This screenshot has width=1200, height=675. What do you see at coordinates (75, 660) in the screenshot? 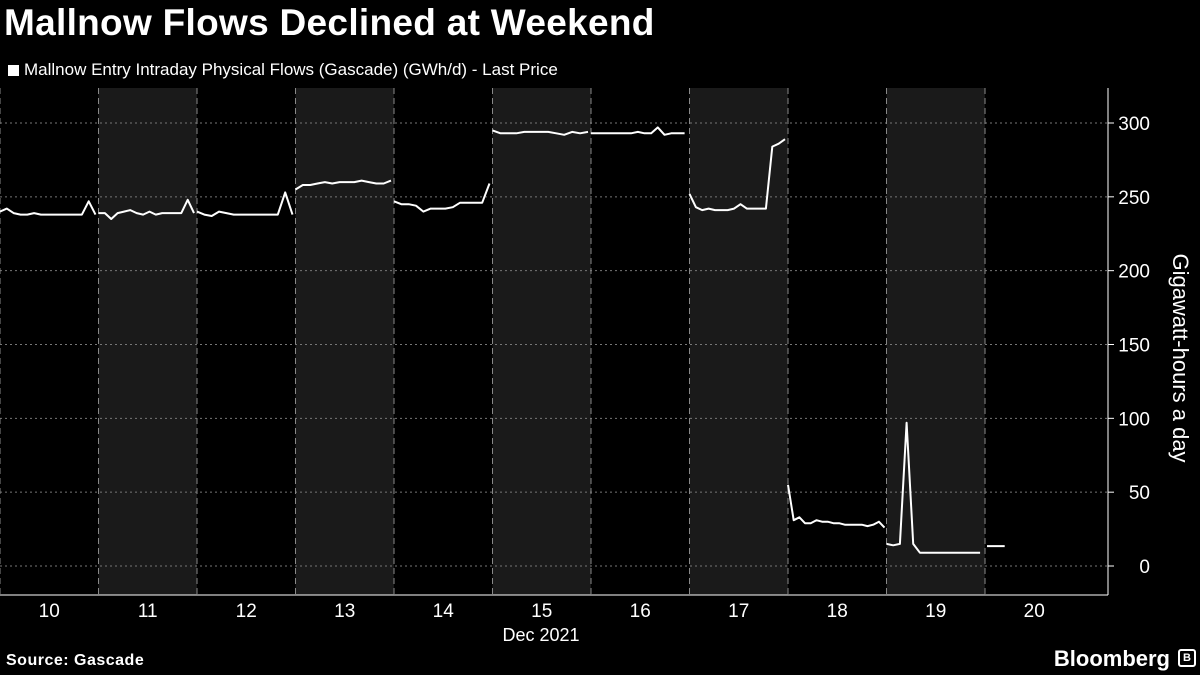
I see `source-note: Source: Gascade` at bounding box center [75, 660].